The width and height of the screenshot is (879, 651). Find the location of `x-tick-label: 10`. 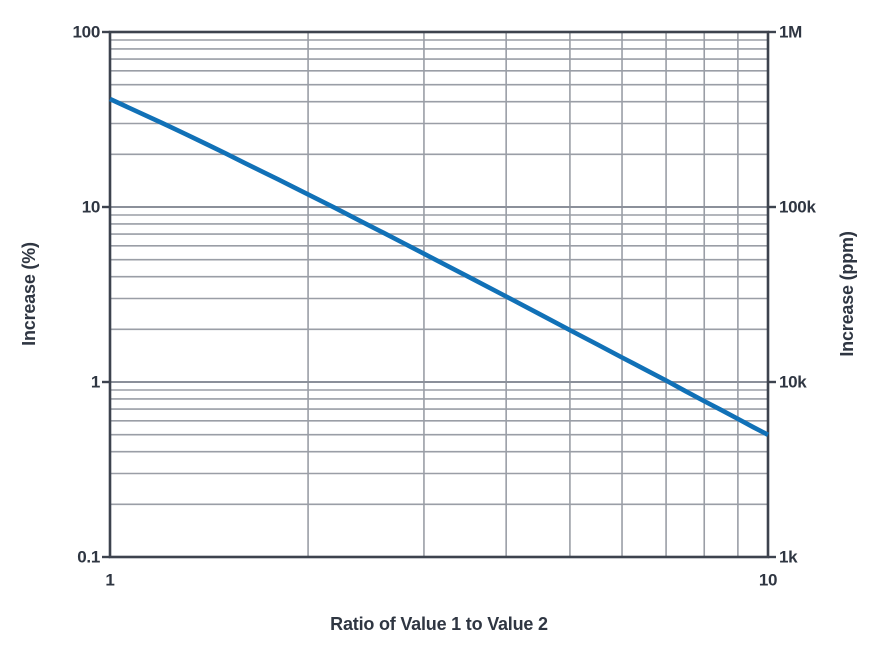

x-tick-label: 10 is located at coordinates (768, 580).